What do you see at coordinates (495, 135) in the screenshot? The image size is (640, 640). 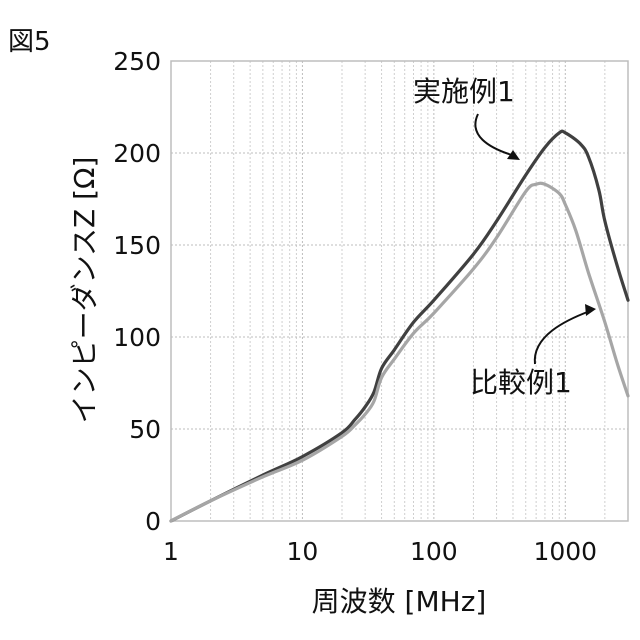 I see `annotation-arrow-example1` at bounding box center [495, 135].